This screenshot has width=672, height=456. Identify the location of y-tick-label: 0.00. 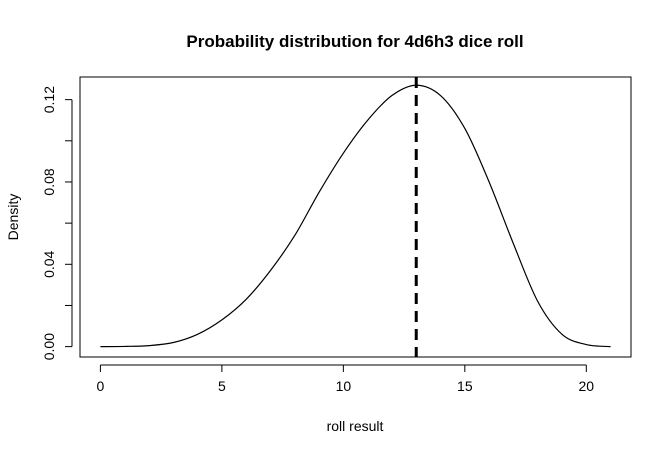
(49, 346).